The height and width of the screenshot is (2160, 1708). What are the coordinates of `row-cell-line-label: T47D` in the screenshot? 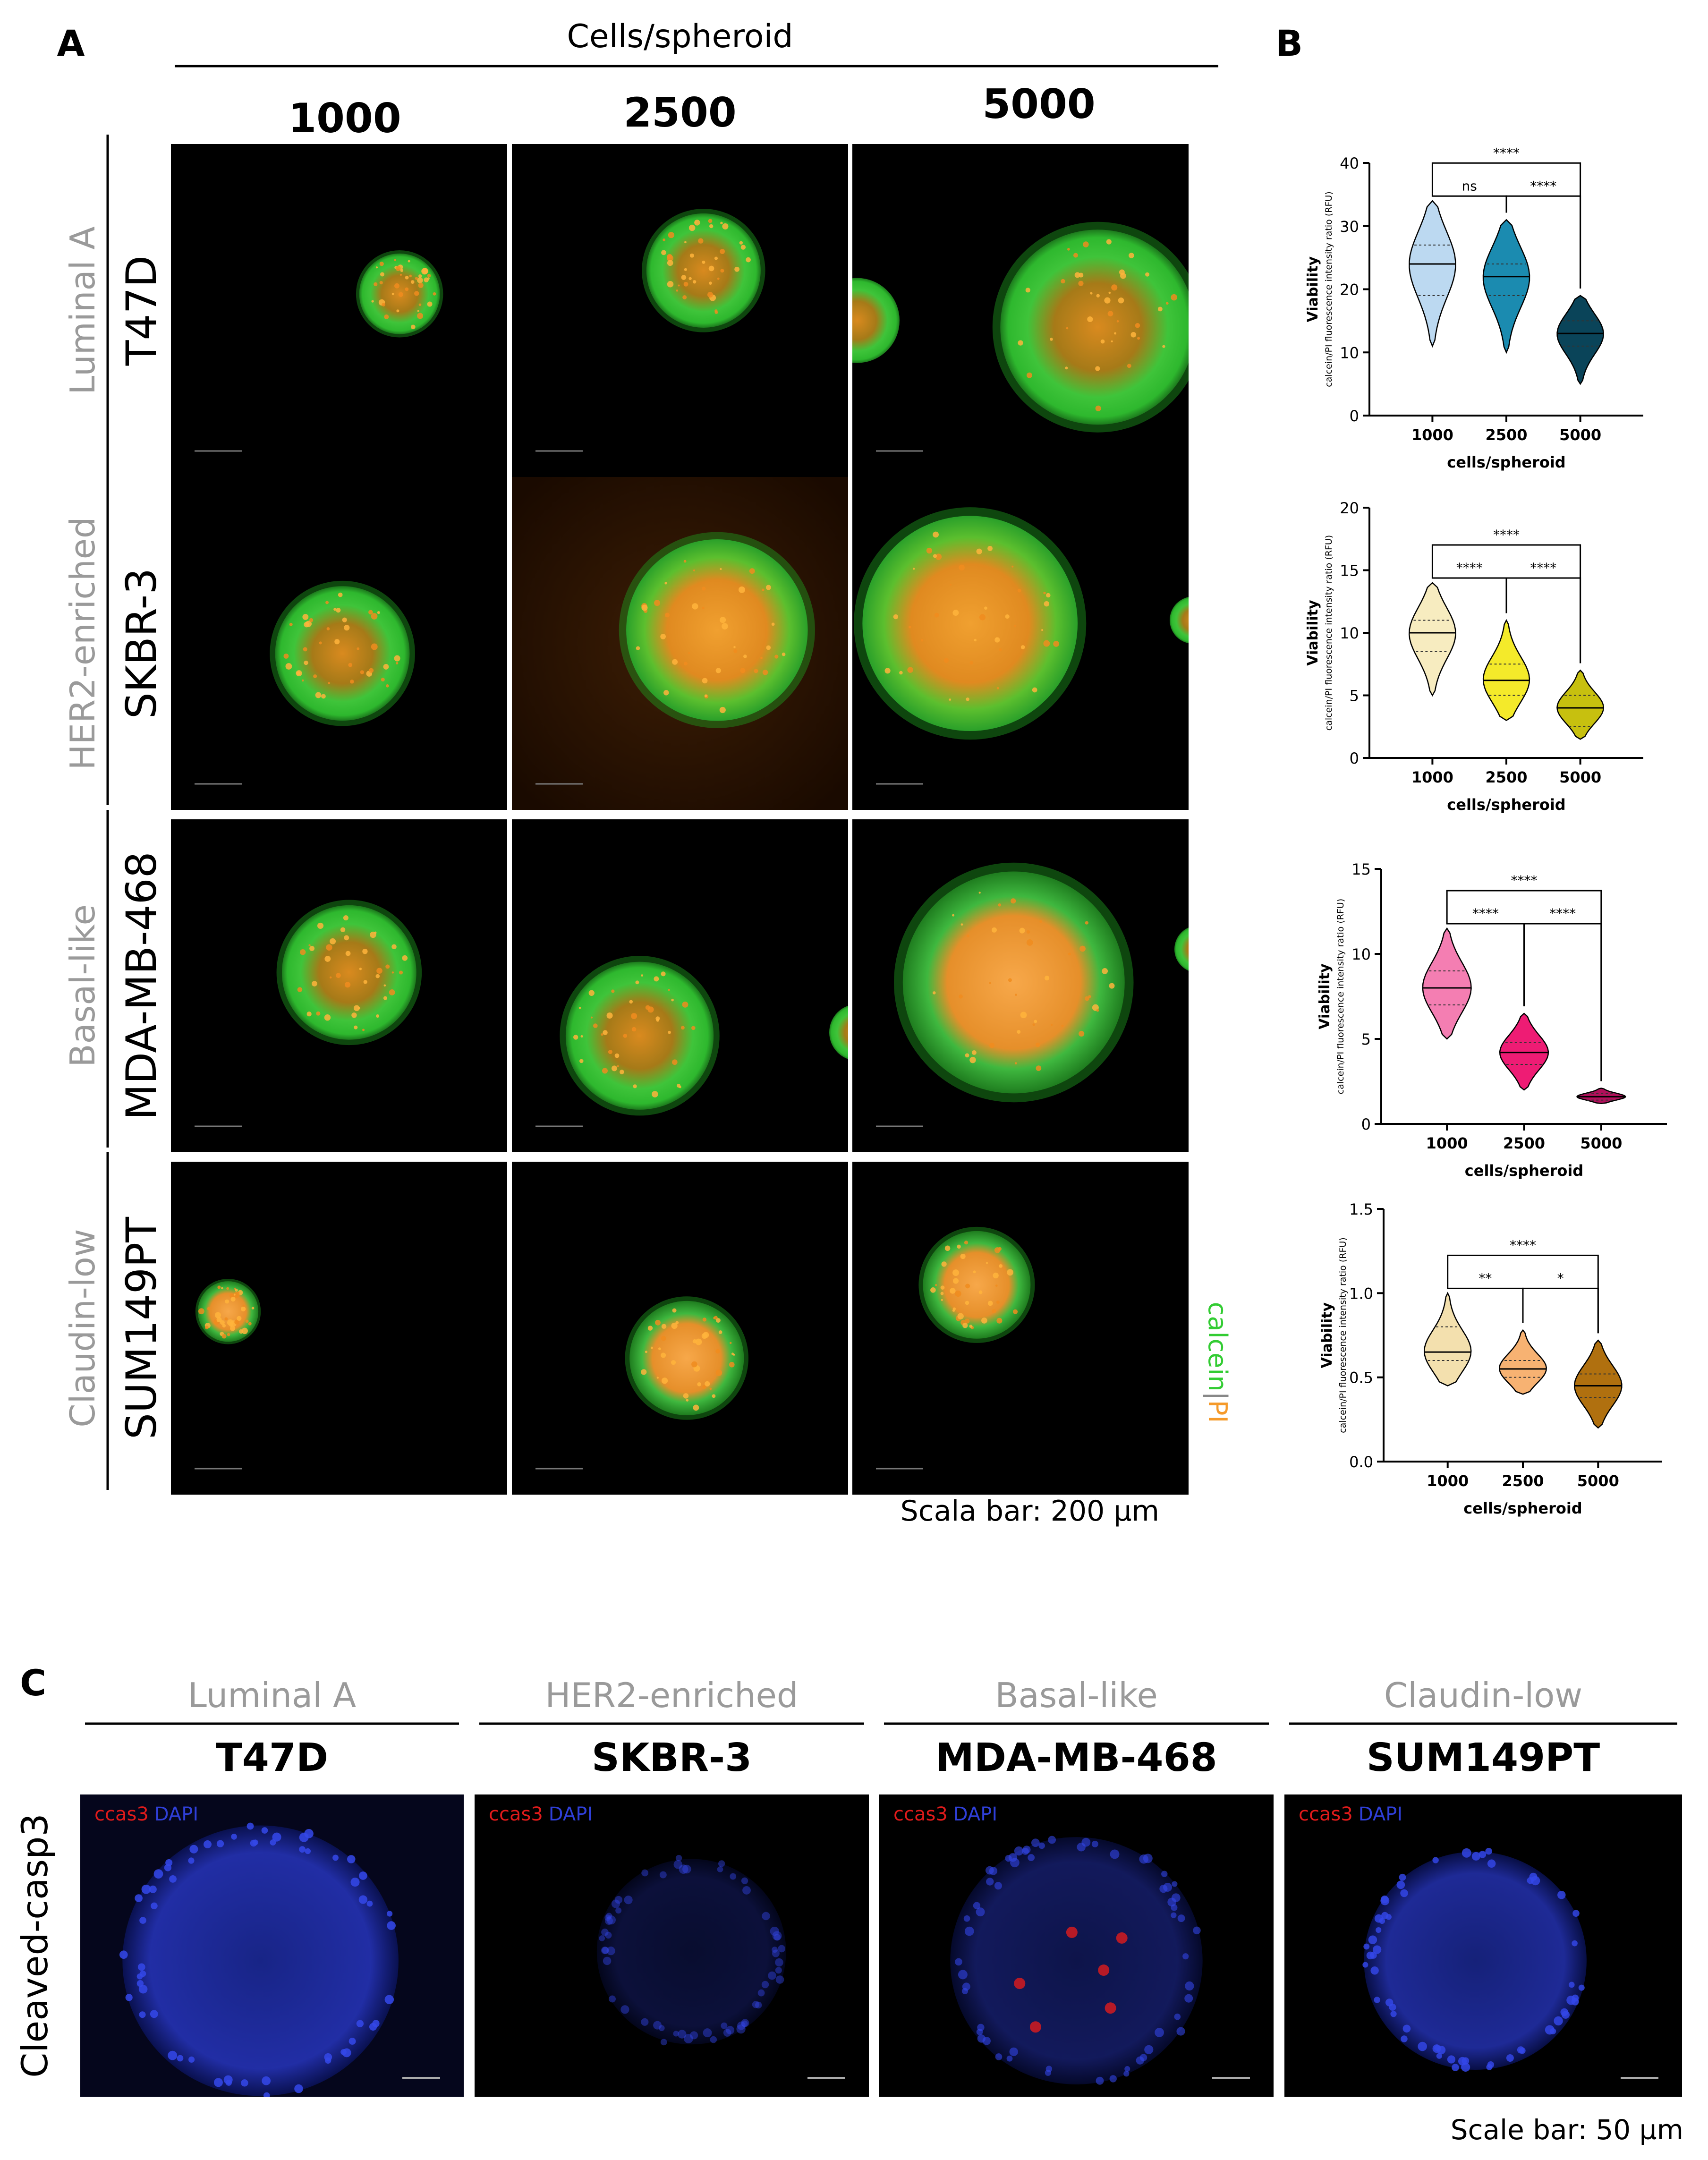 It's located at (142, 310).